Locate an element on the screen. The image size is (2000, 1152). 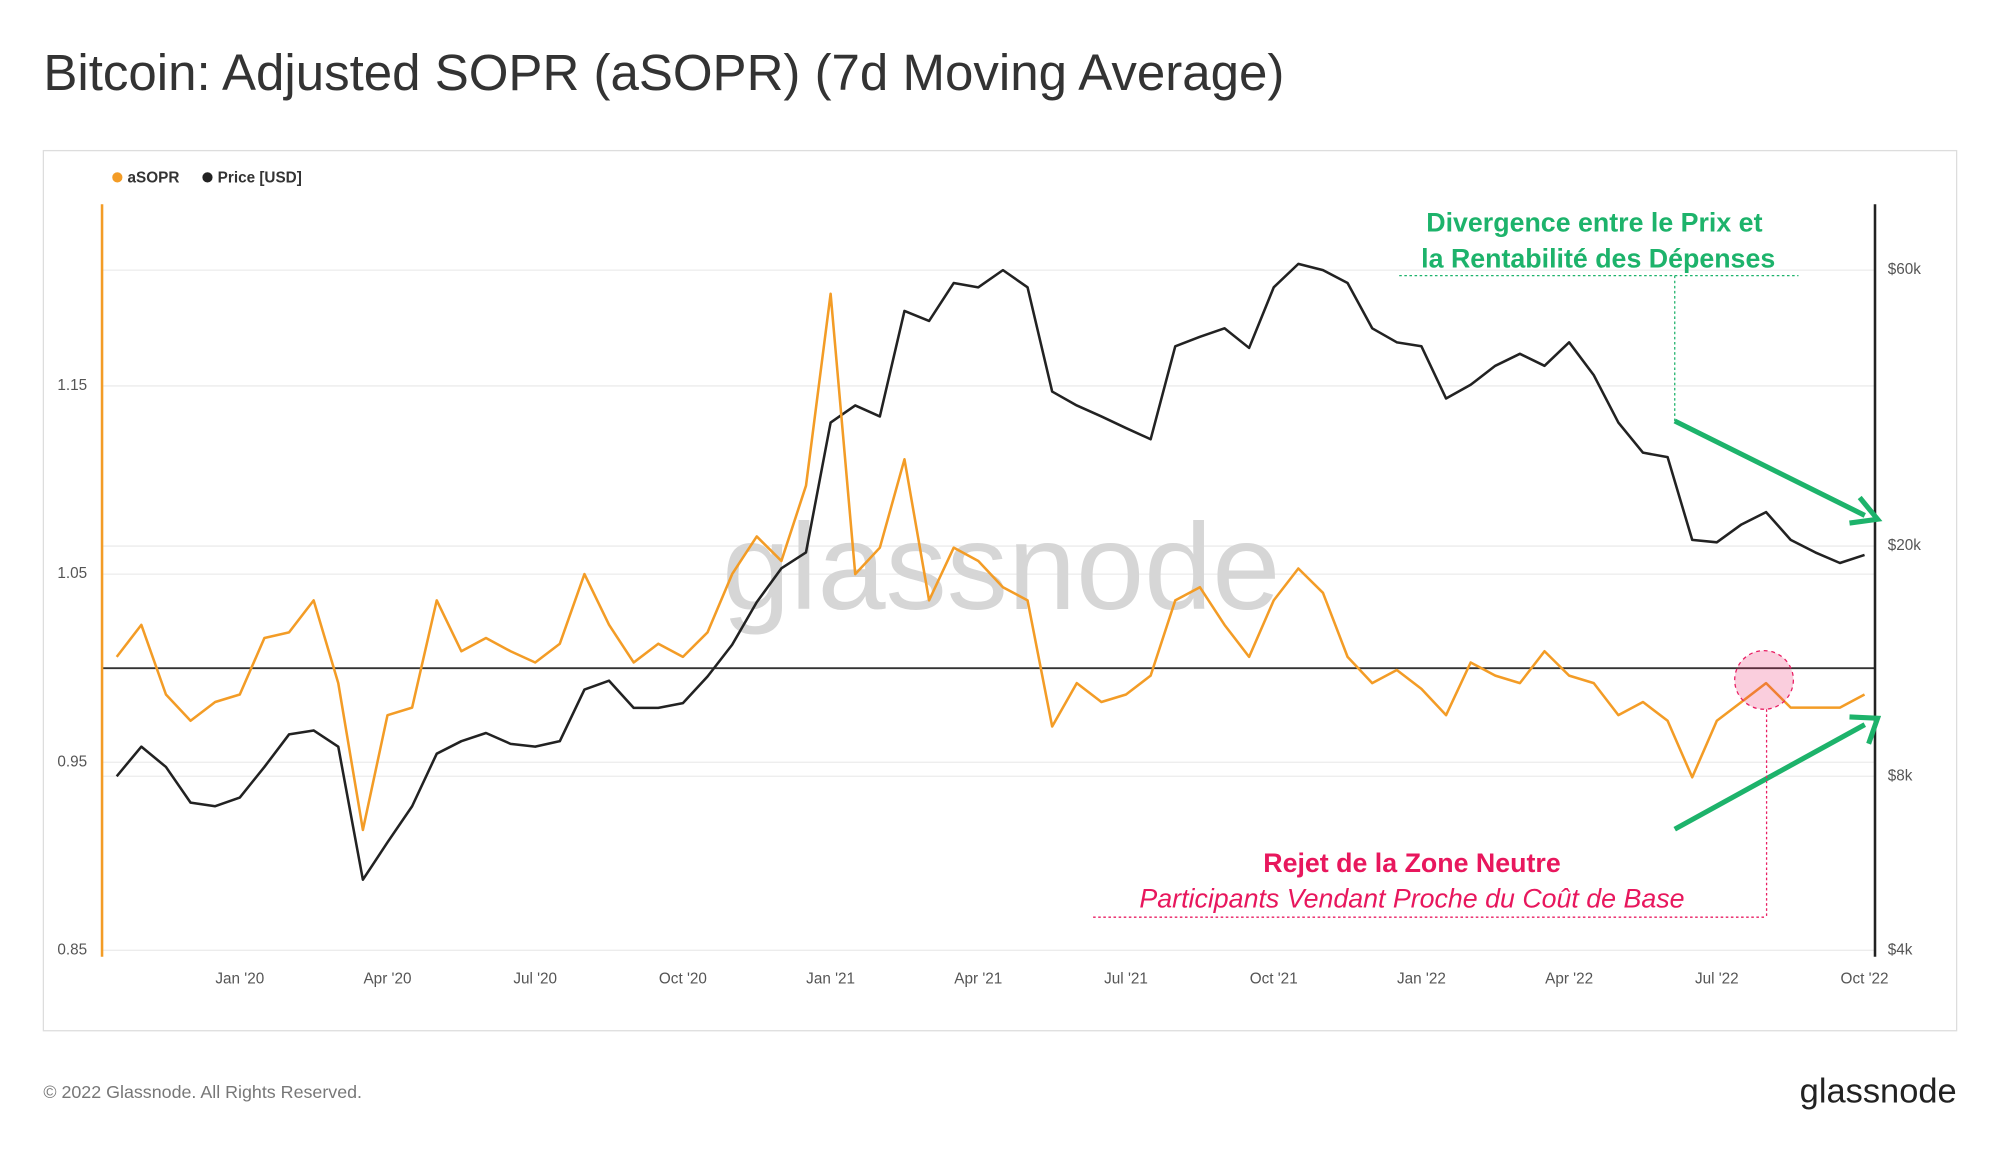
x-tick-label: Jul '22 is located at coordinates (1717, 979).